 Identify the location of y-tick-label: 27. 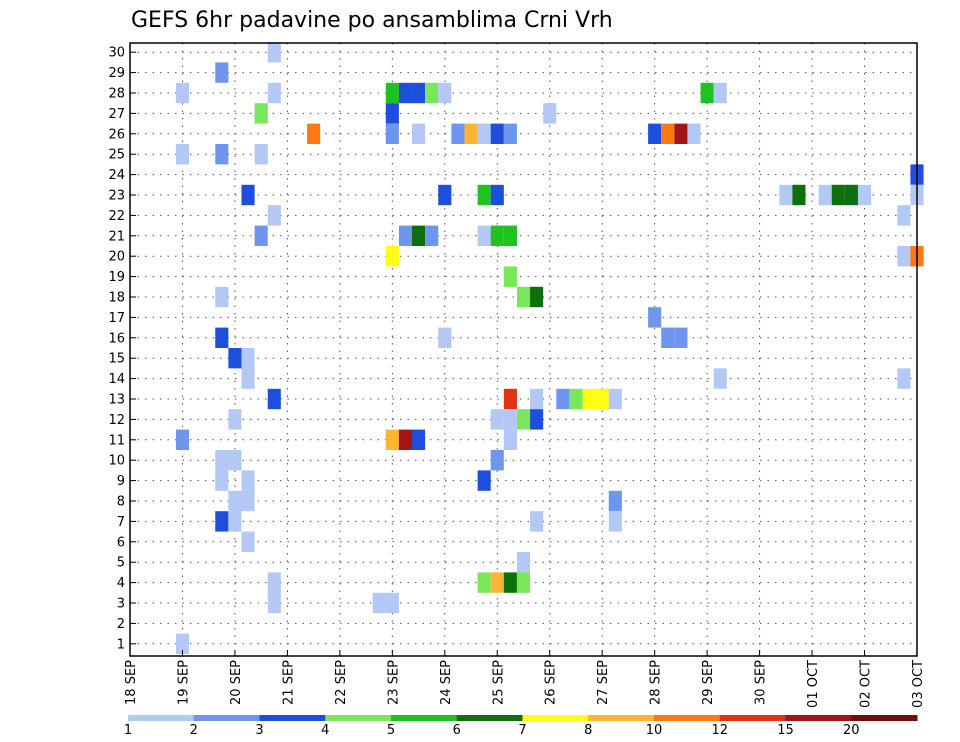
(116, 114).